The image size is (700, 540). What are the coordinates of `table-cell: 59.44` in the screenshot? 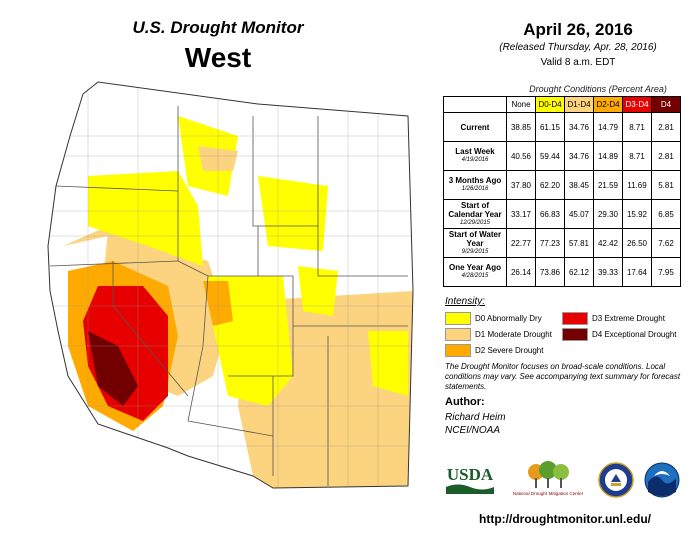 It's located at (550, 156).